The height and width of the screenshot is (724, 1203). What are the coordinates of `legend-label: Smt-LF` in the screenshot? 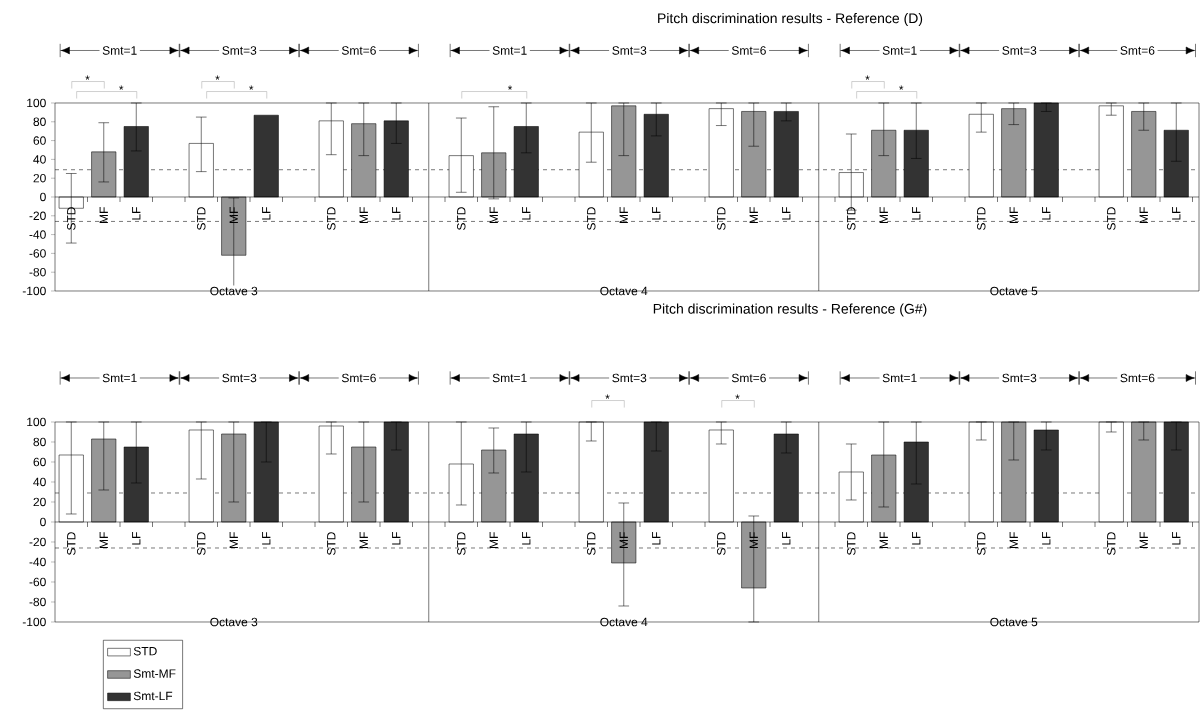 It's located at (153, 696).